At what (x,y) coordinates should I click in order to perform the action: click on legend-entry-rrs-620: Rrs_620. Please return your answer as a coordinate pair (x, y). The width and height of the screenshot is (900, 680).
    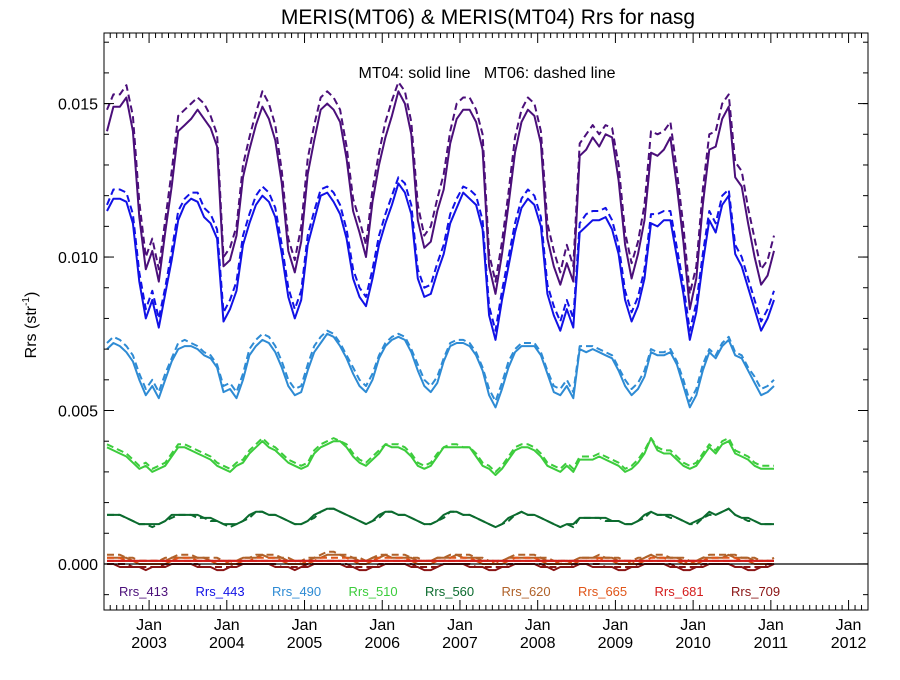
    Looking at the image, I should click on (526, 591).